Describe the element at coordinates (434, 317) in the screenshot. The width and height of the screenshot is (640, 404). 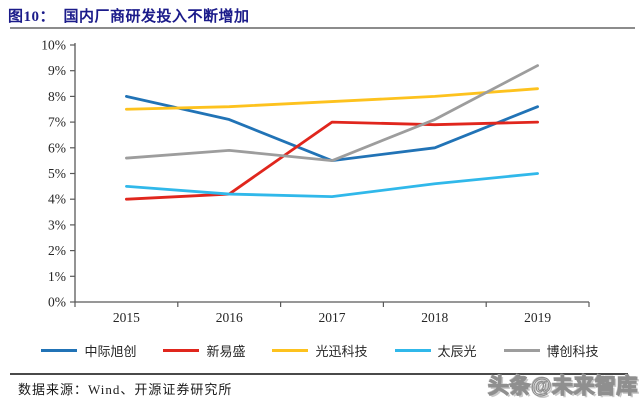
I see `x-tick-label: 2018` at that location.